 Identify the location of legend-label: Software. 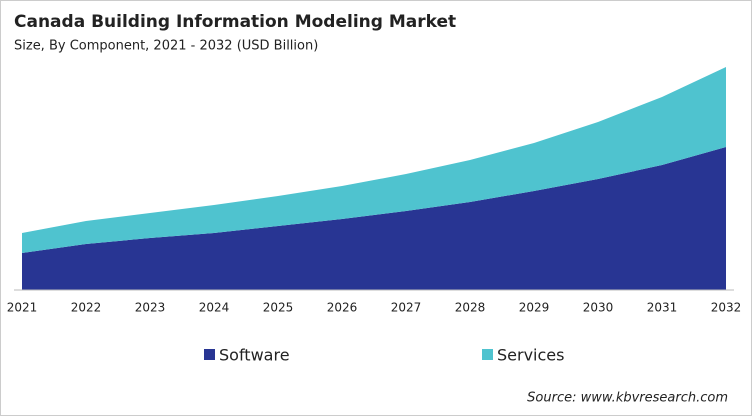
(254, 355).